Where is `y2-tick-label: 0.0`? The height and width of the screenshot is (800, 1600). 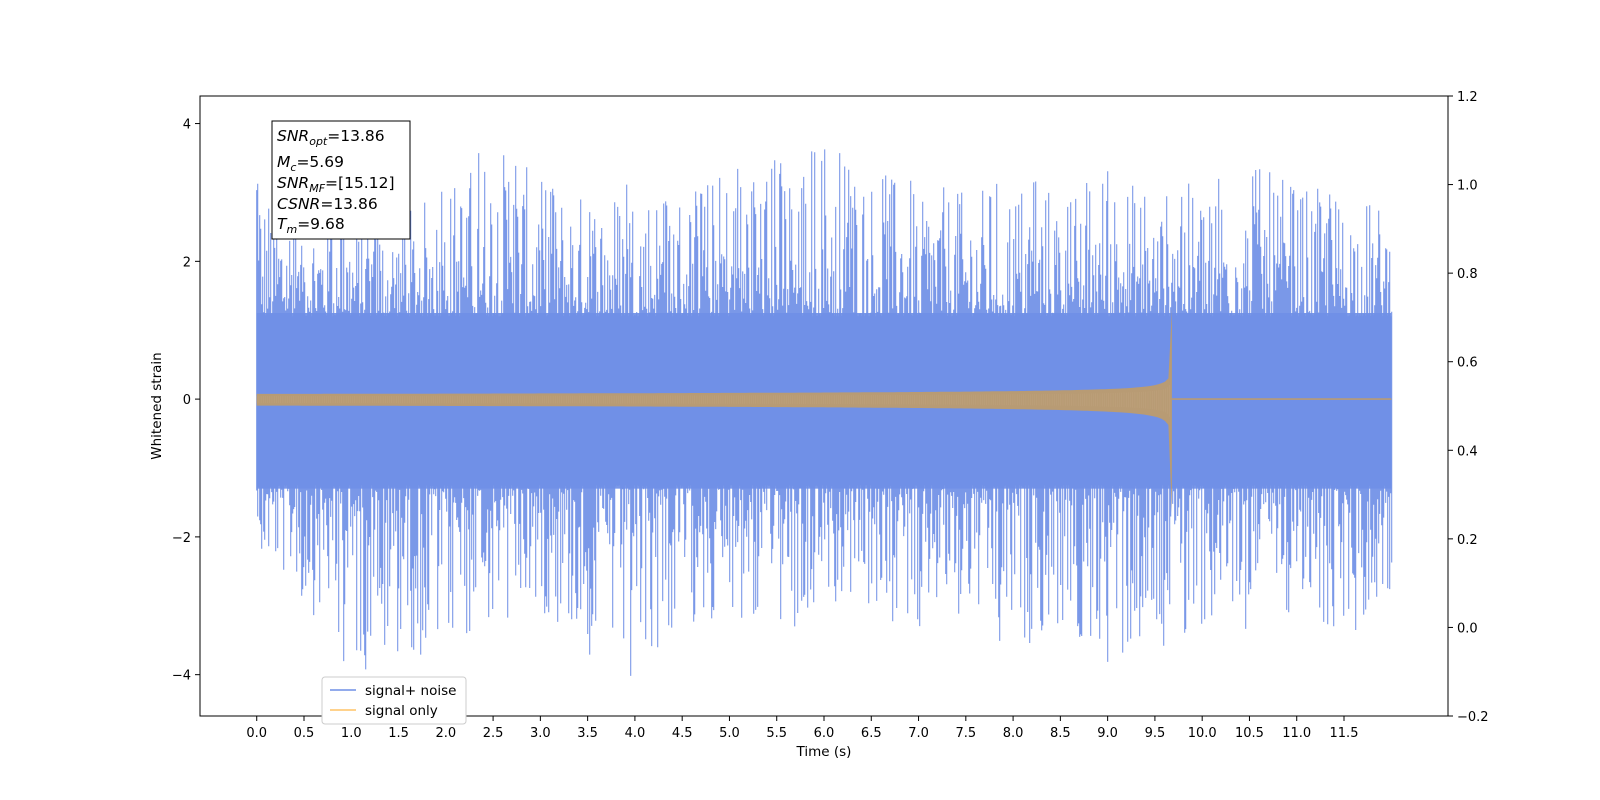
y2-tick-label: 0.0 is located at coordinates (1467, 628).